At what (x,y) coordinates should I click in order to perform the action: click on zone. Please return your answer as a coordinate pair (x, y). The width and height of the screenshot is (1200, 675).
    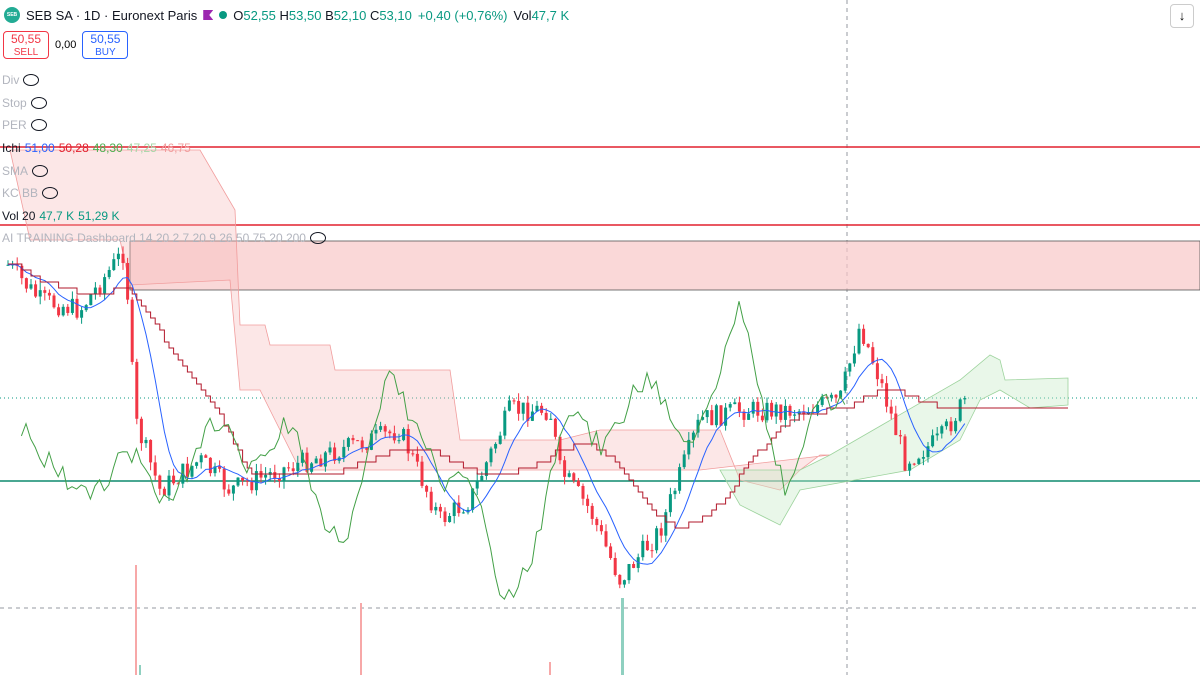
    Looking at the image, I should click on (664, 265).